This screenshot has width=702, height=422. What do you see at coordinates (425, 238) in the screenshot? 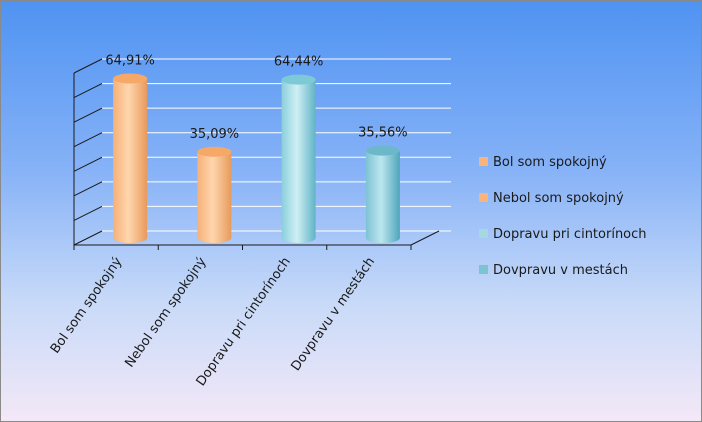
I see `floor-edge` at bounding box center [425, 238].